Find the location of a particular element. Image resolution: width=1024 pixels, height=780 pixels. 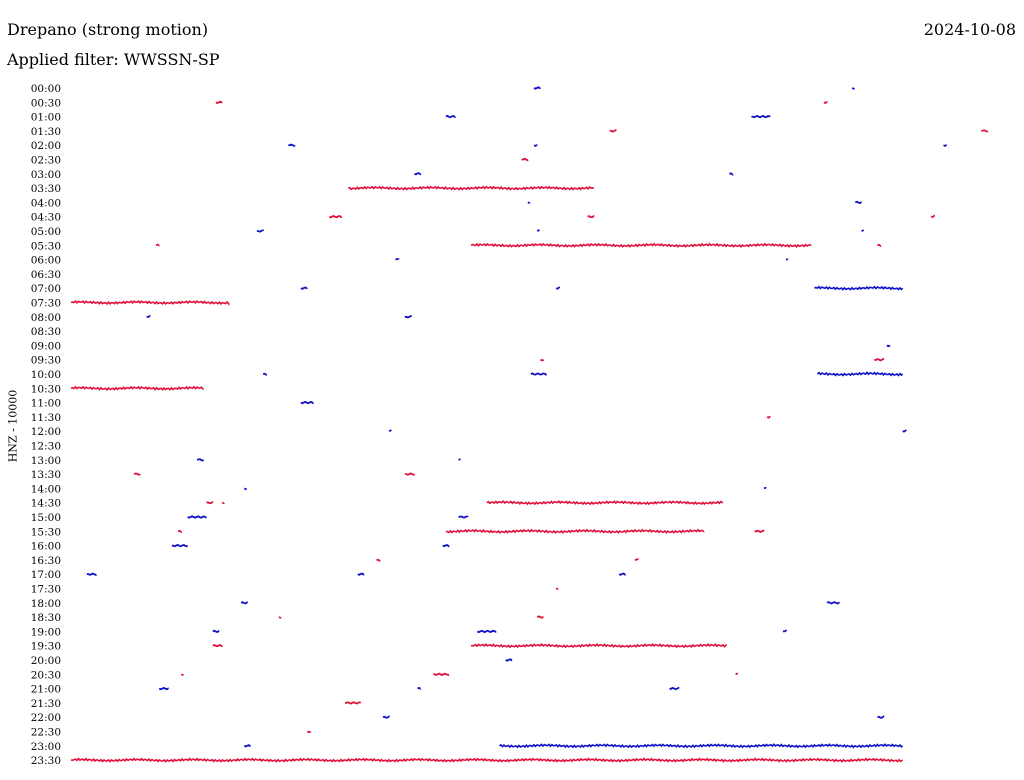

row-time-label: 00:00 is located at coordinates (46, 89).